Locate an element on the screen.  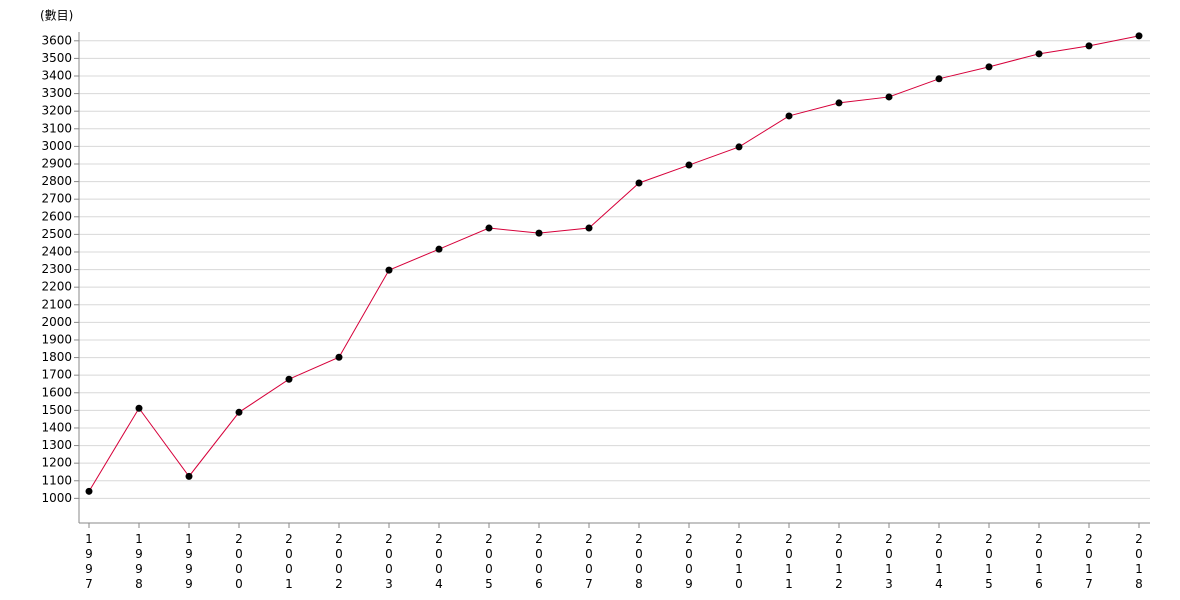
y-tick-label: 1100 is located at coordinates (56, 480).